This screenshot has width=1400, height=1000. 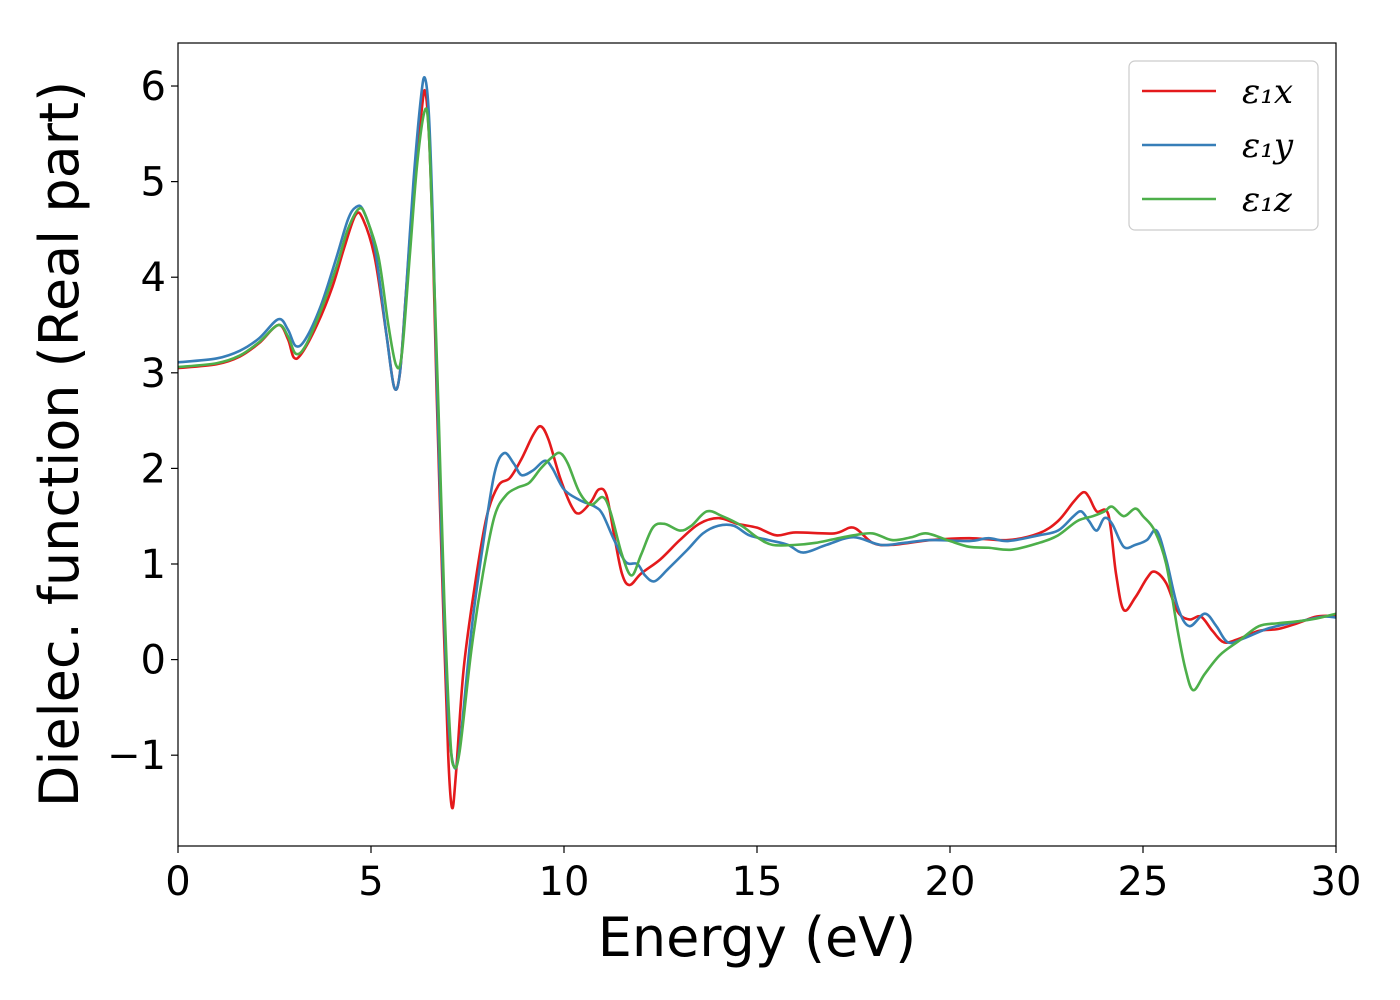 What do you see at coordinates (177, 882) in the screenshot?
I see `x-tick-label: 0` at bounding box center [177, 882].